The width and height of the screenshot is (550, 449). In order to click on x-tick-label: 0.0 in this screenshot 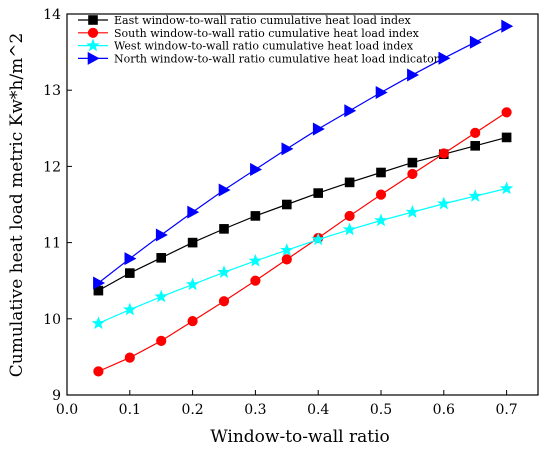, I will do `click(67, 410)`.